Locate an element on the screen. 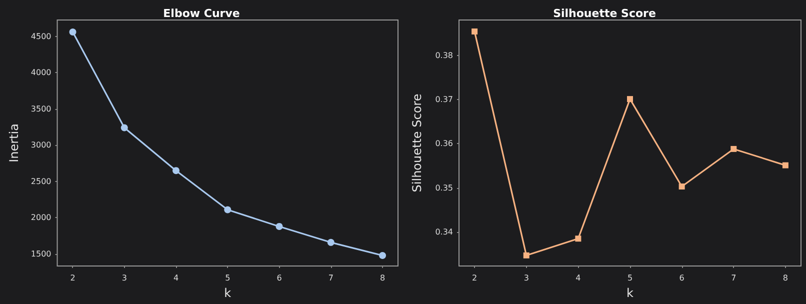 Image resolution: width=806 pixels, height=304 pixels. y-tick-label: 0.34 is located at coordinates (444, 231).